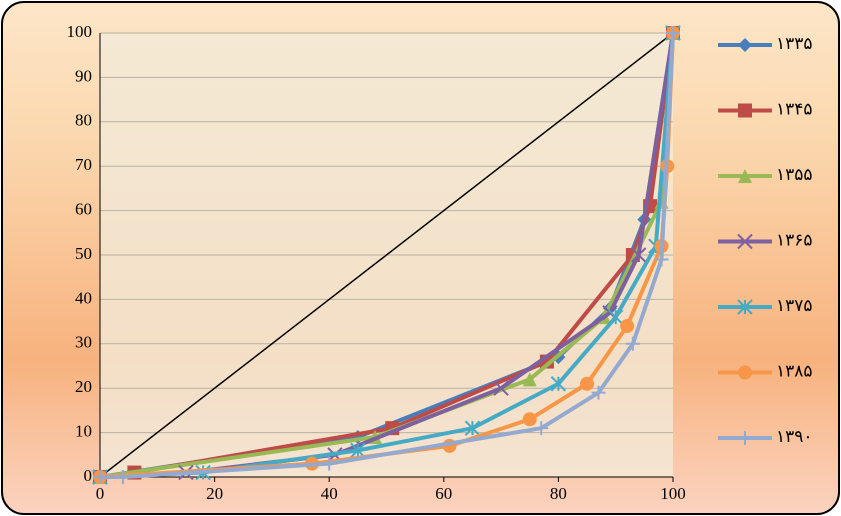 This screenshot has width=841, height=516. Describe the element at coordinates (83, 342) in the screenshot. I see `y-tick-label: 30` at that location.